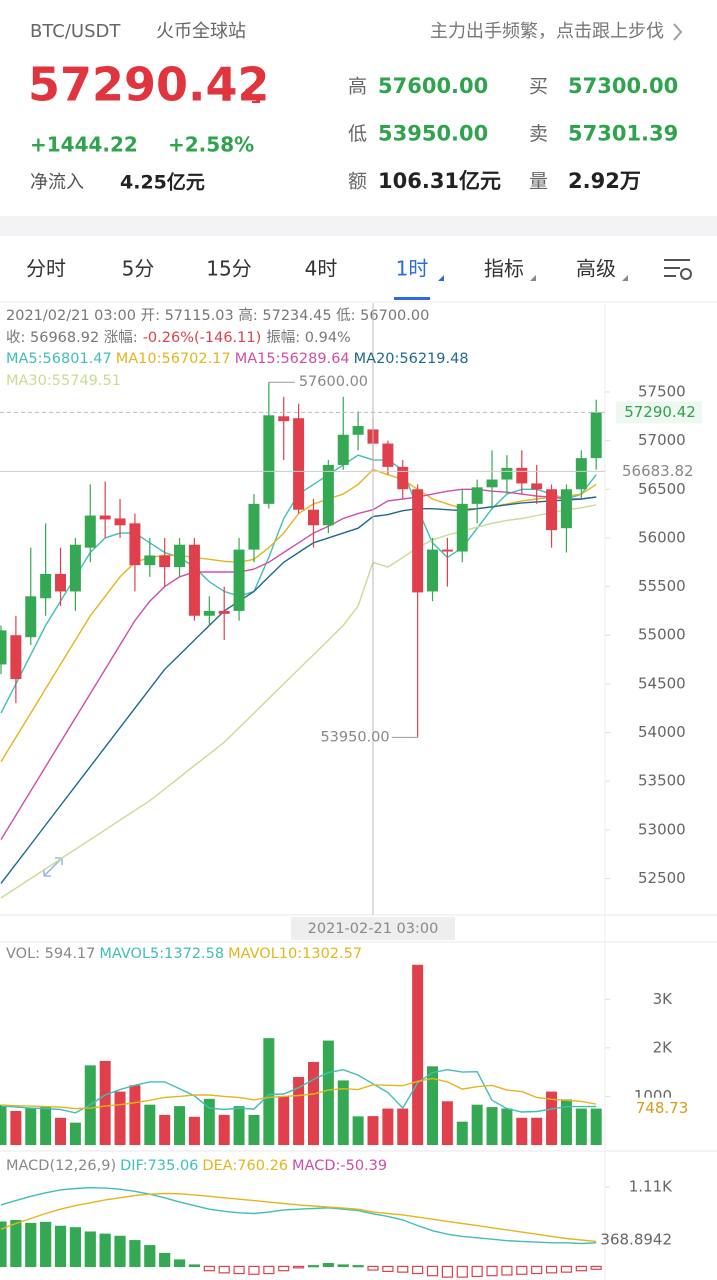  What do you see at coordinates (547, 31) in the screenshot?
I see `promo: 主力出手频繁，点击跟上步伐` at bounding box center [547, 31].